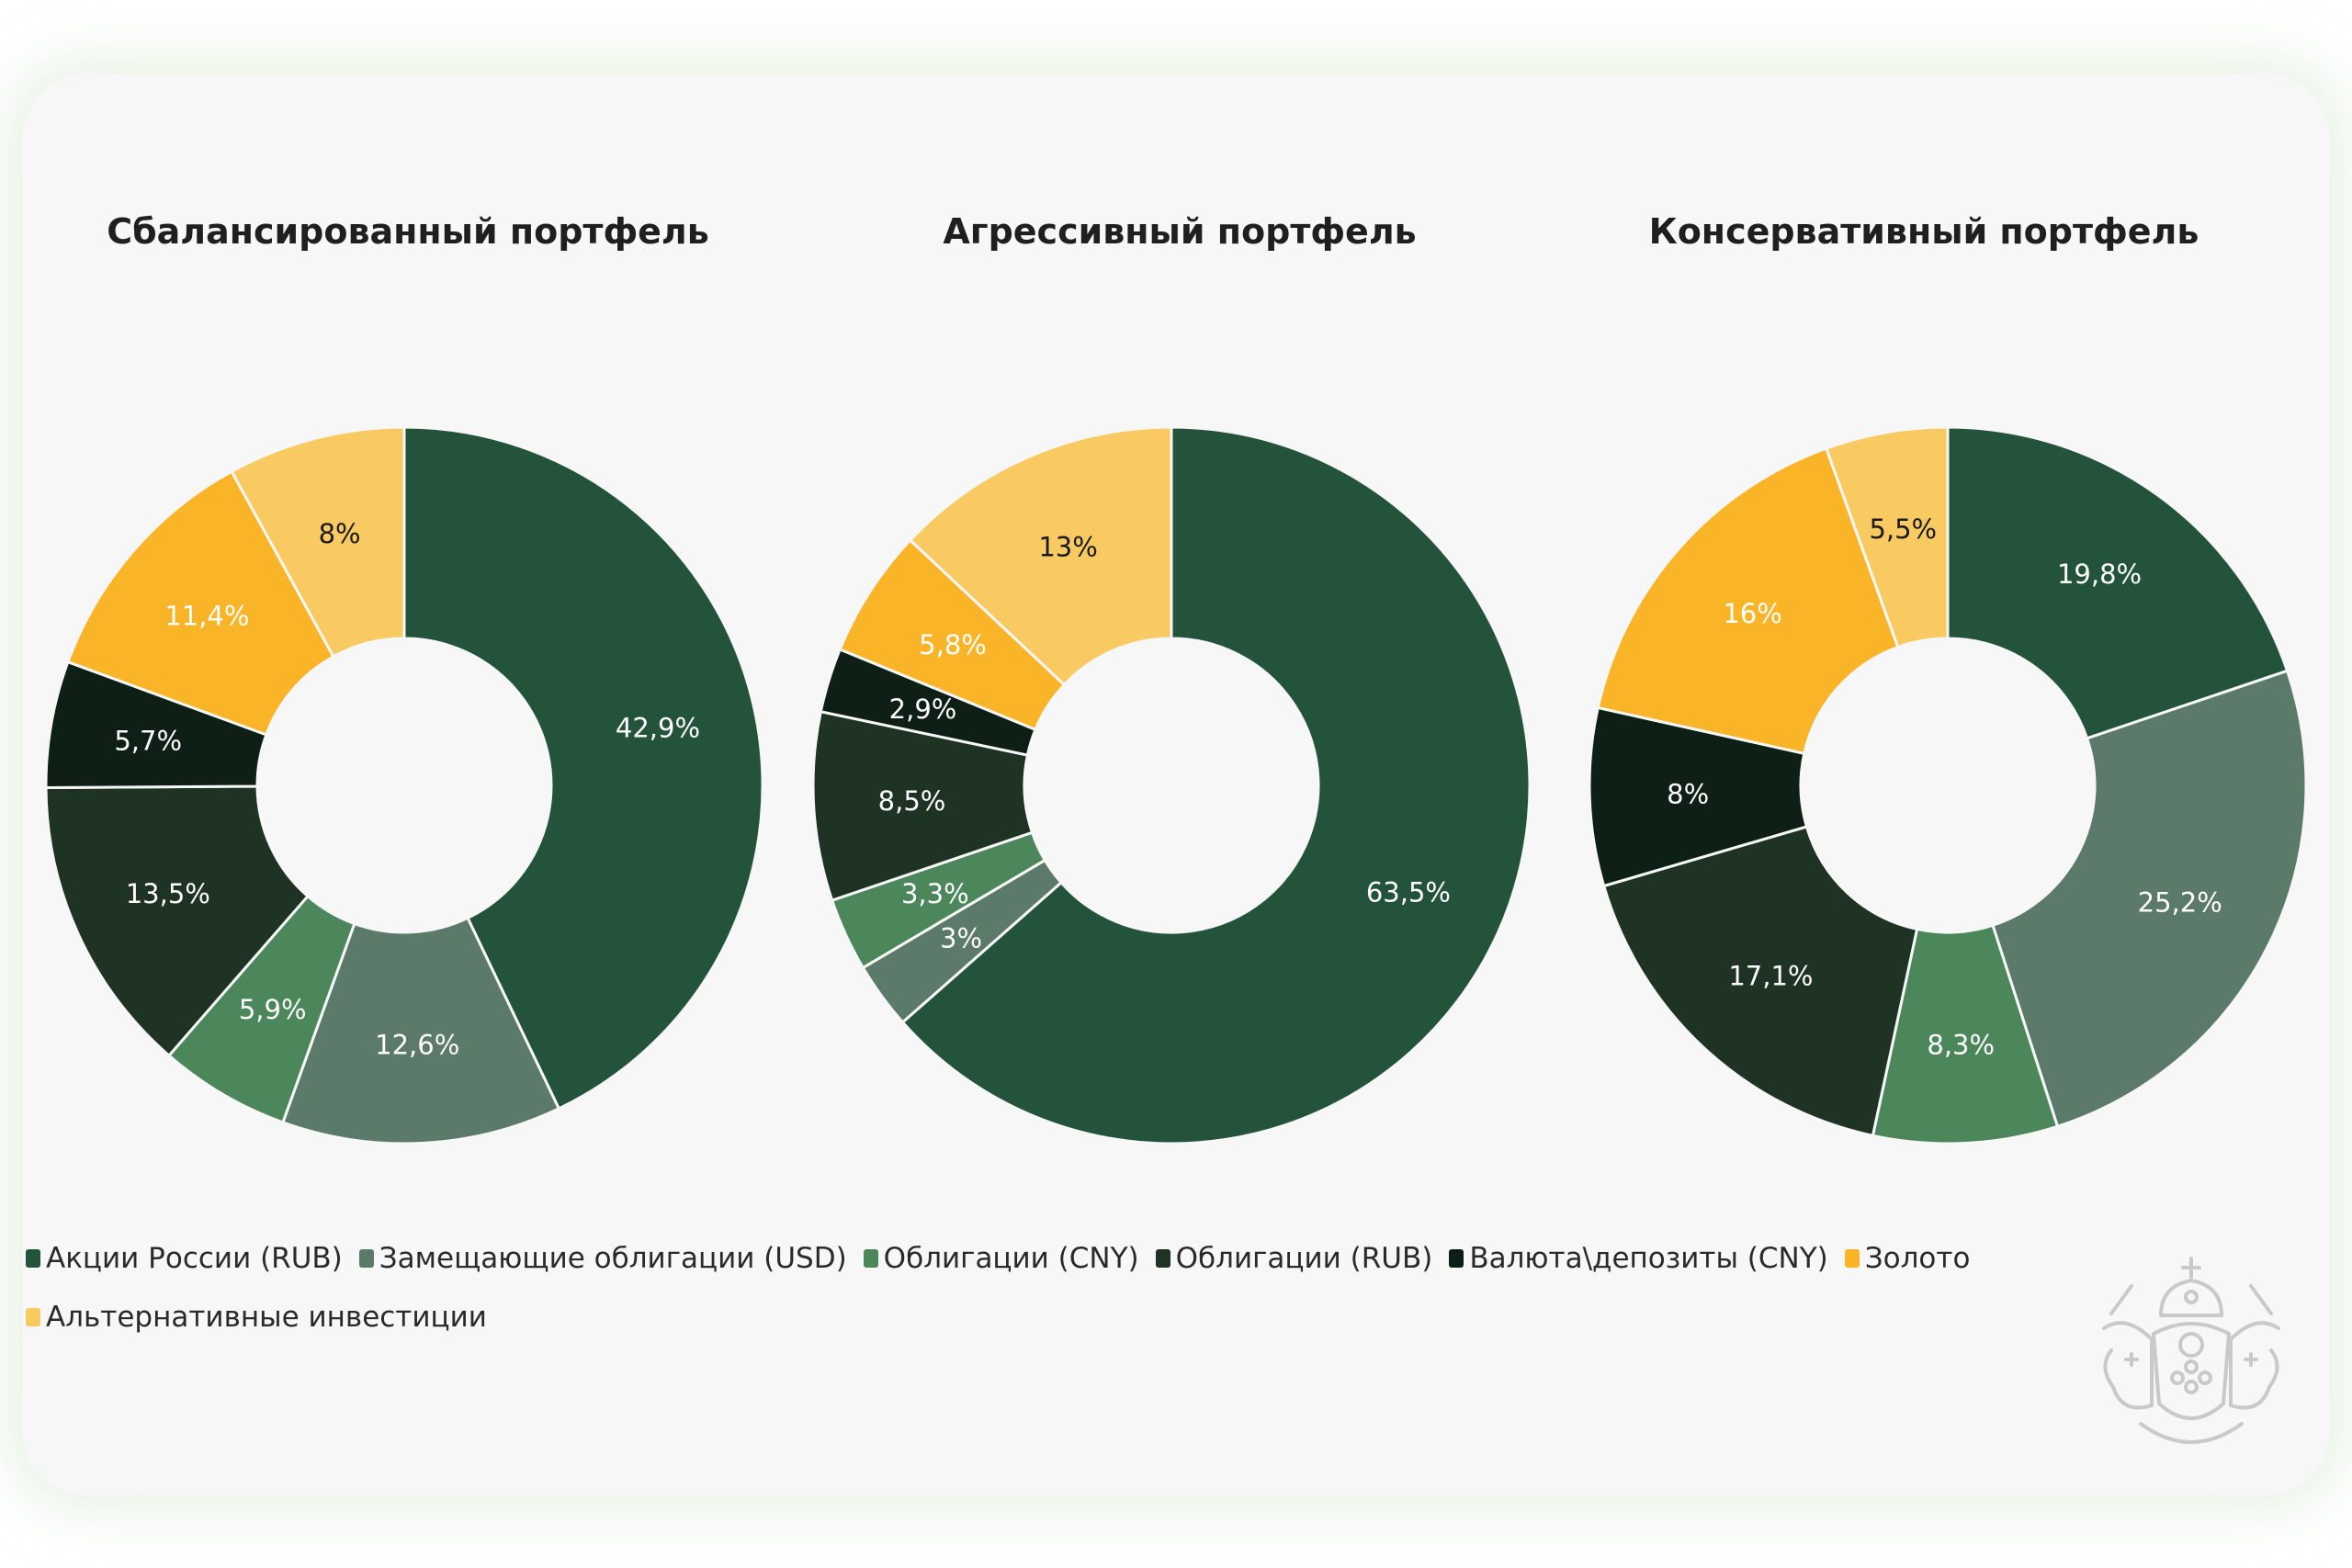 The width and height of the screenshot is (2352, 1568). I want to click on donut-chart-0: 42,9% 12,6% 5,9% 13,5% 5,7% 11,4% 8%, so click(404, 785).